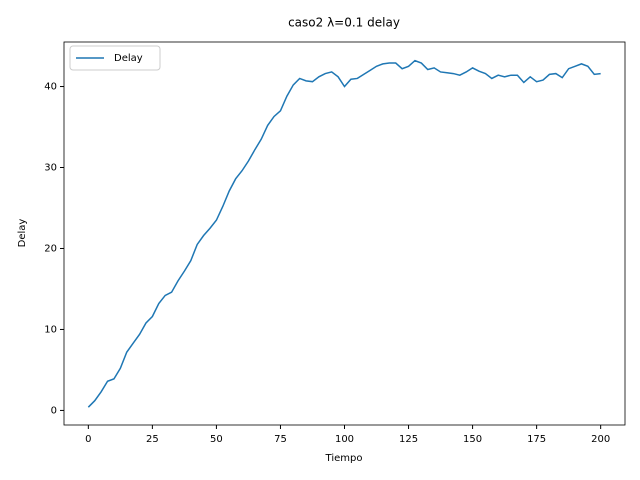 This screenshot has height=480, width=640. What do you see at coordinates (50, 329) in the screenshot?
I see `y-tick-label: 10` at bounding box center [50, 329].